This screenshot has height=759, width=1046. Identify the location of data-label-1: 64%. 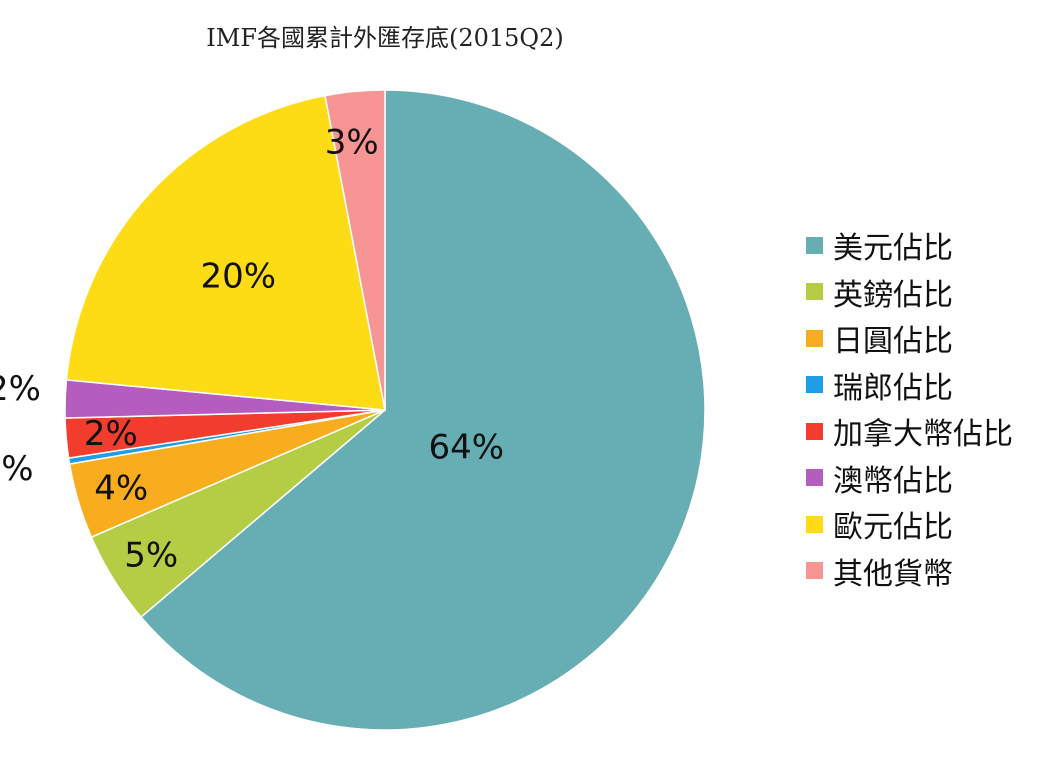
(467, 448).